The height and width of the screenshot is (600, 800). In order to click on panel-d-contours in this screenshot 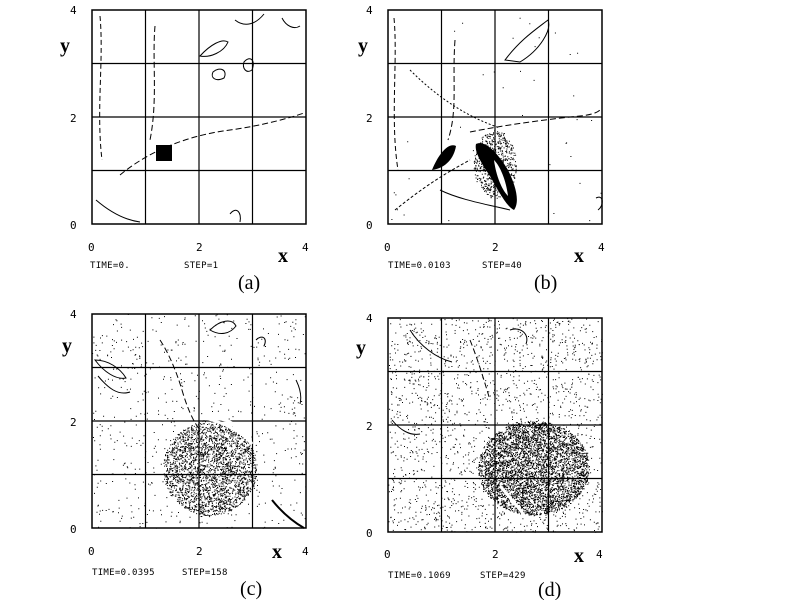, I will do `click(460, 424)`.